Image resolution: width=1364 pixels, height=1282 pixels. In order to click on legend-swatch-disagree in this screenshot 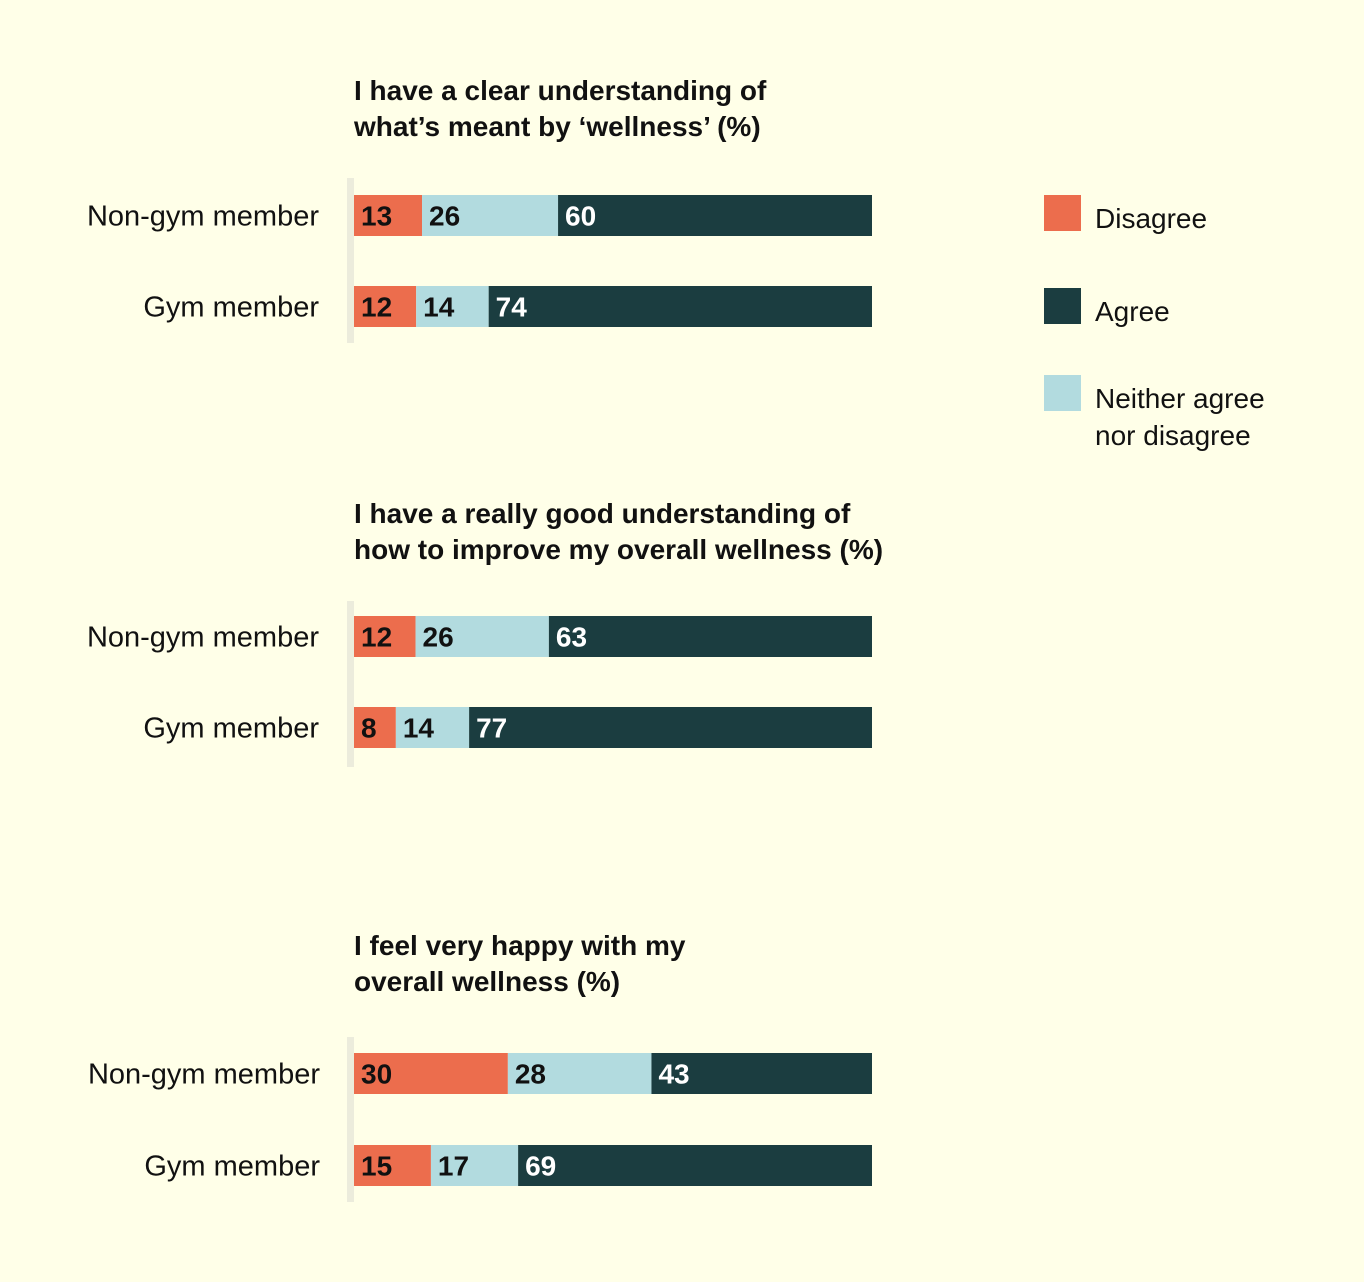, I will do `click(1062, 213)`.